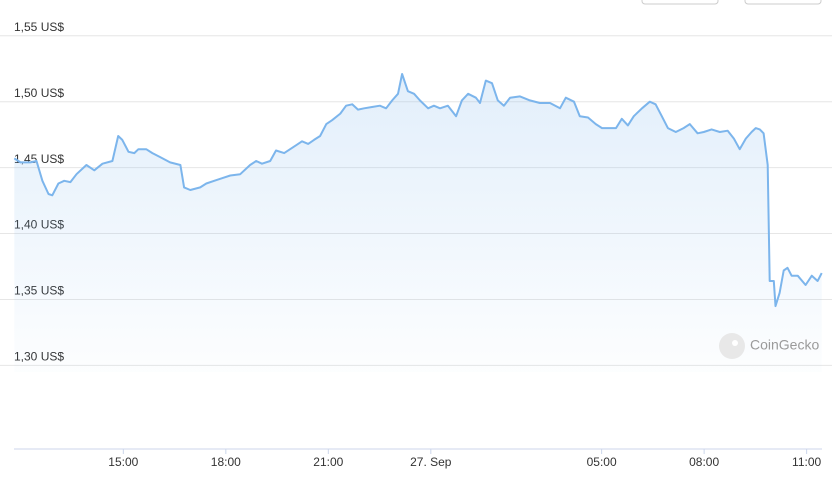 Image resolution: width=837 pixels, height=486 pixels. I want to click on x-tick-label: 27. Sep, so click(431, 462).